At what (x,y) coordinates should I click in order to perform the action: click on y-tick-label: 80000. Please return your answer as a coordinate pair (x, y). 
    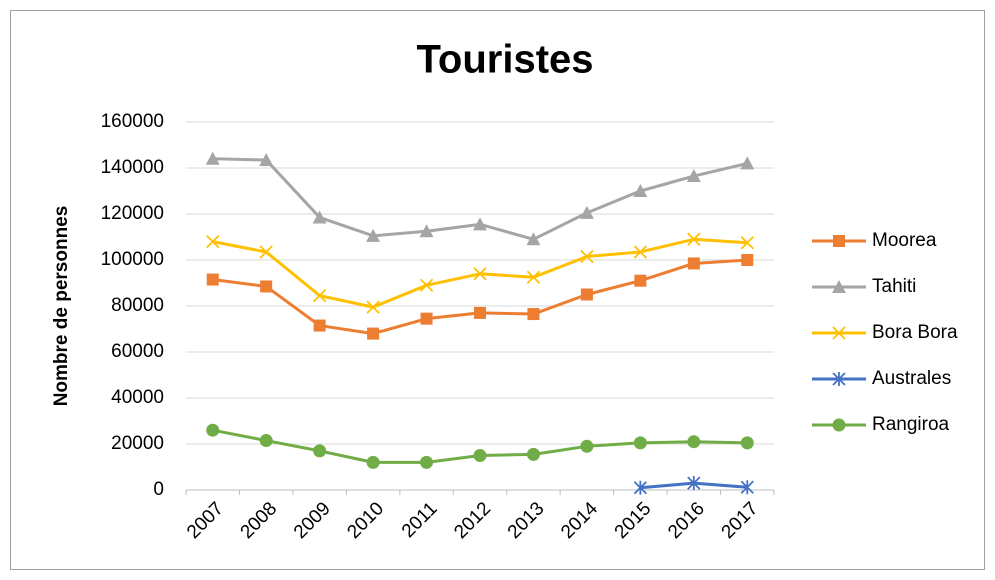
    Looking at the image, I should click on (137, 305).